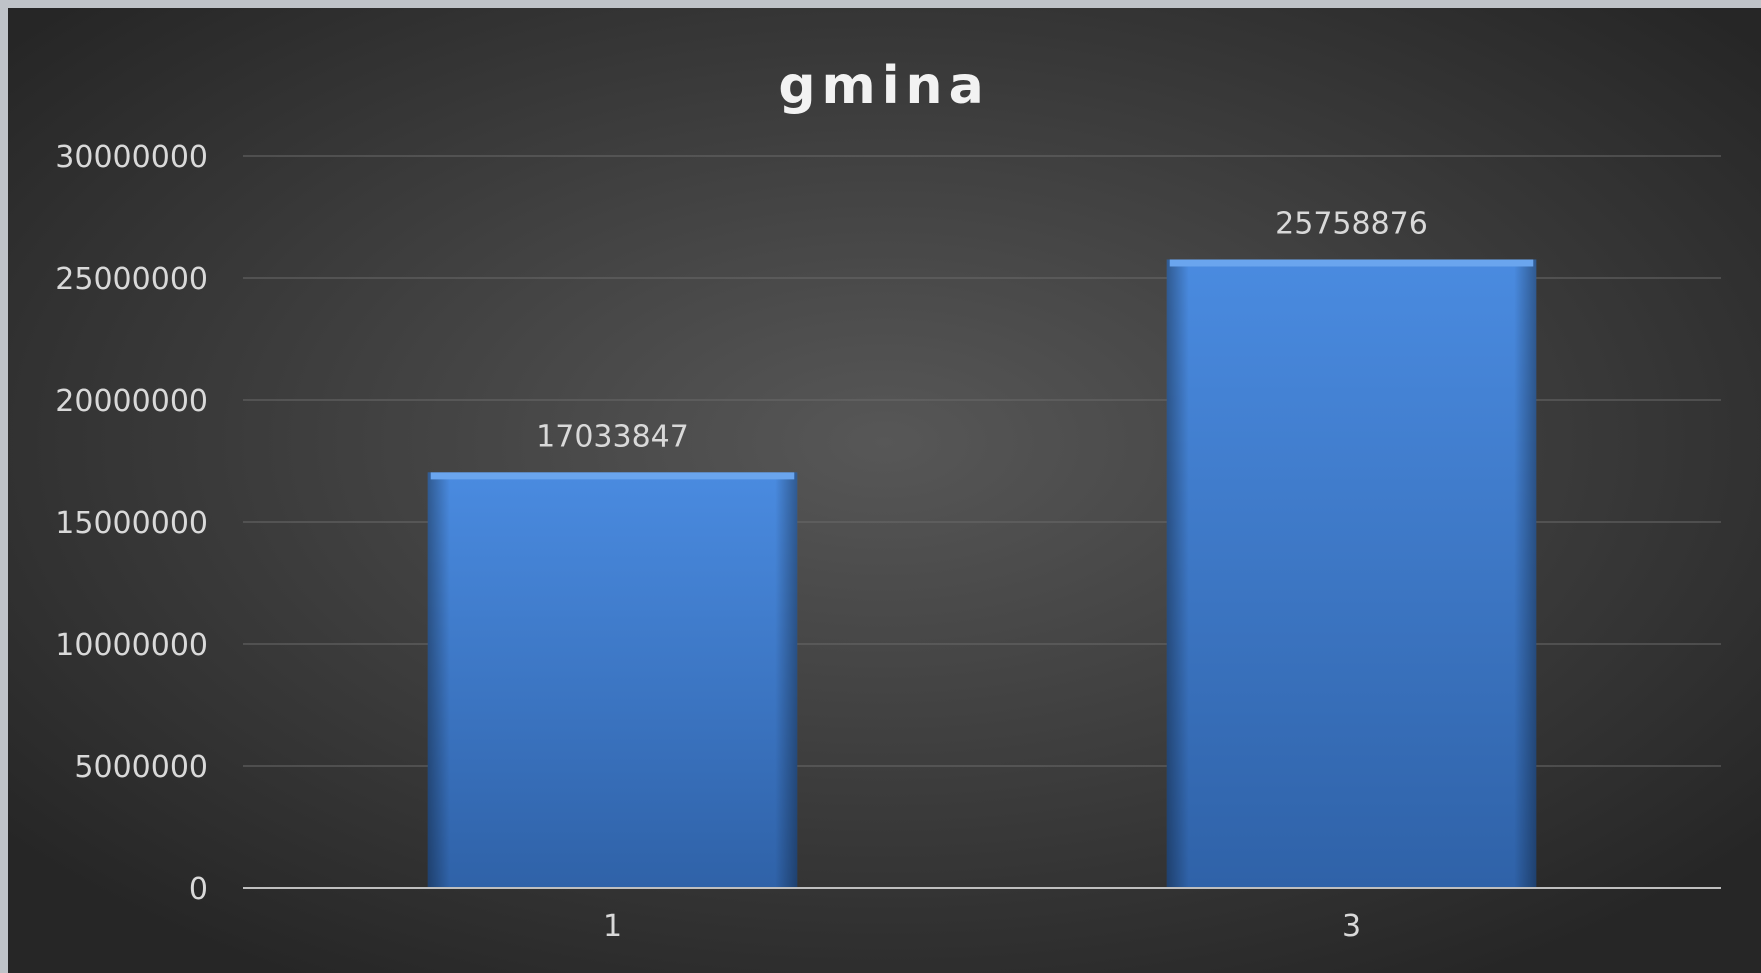 Image resolution: width=1761 pixels, height=973 pixels. I want to click on y-tick-label: 5000000, so click(141, 767).